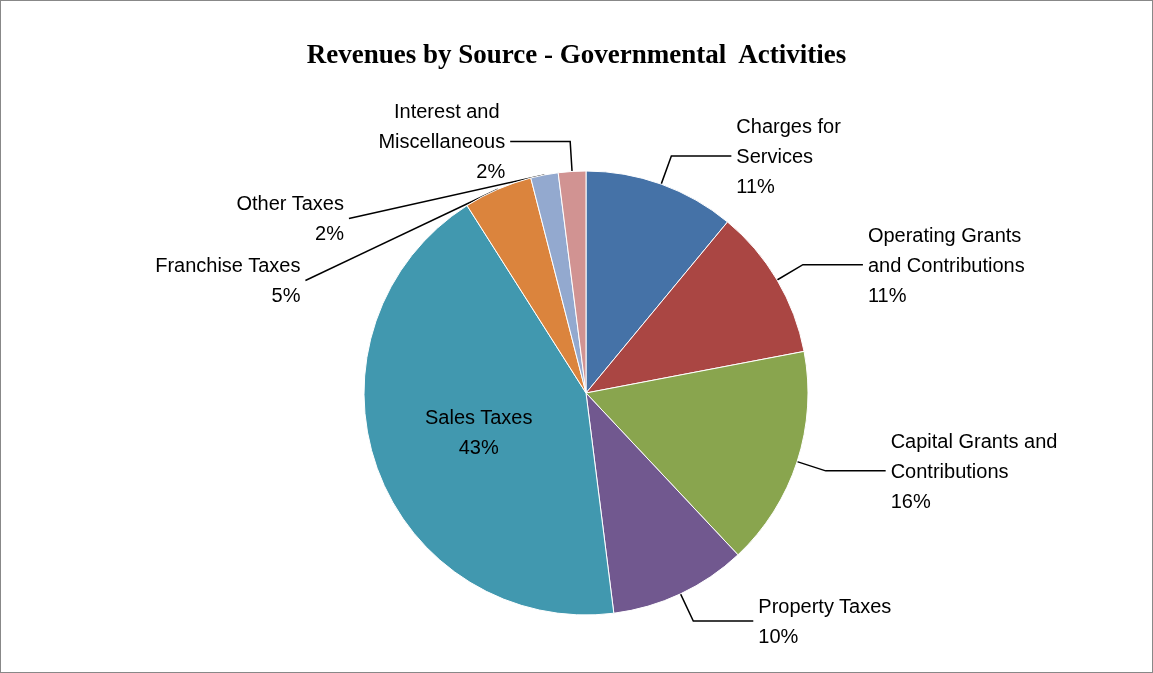 This screenshot has width=1153, height=673. I want to click on data-label: 10%, so click(778, 636).